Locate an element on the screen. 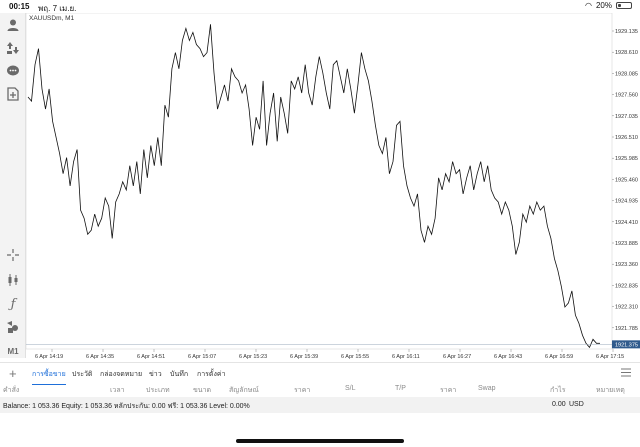 The height and width of the screenshot is (447, 640). time-tick-label: 6 Apr 14:19 is located at coordinates (49, 357).